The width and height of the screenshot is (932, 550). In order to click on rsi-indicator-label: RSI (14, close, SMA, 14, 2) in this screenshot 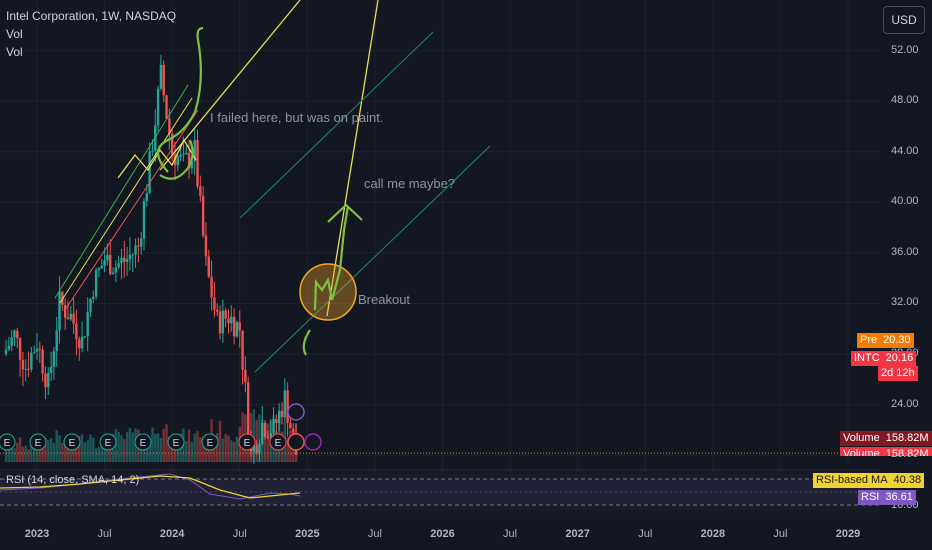, I will do `click(73, 480)`.